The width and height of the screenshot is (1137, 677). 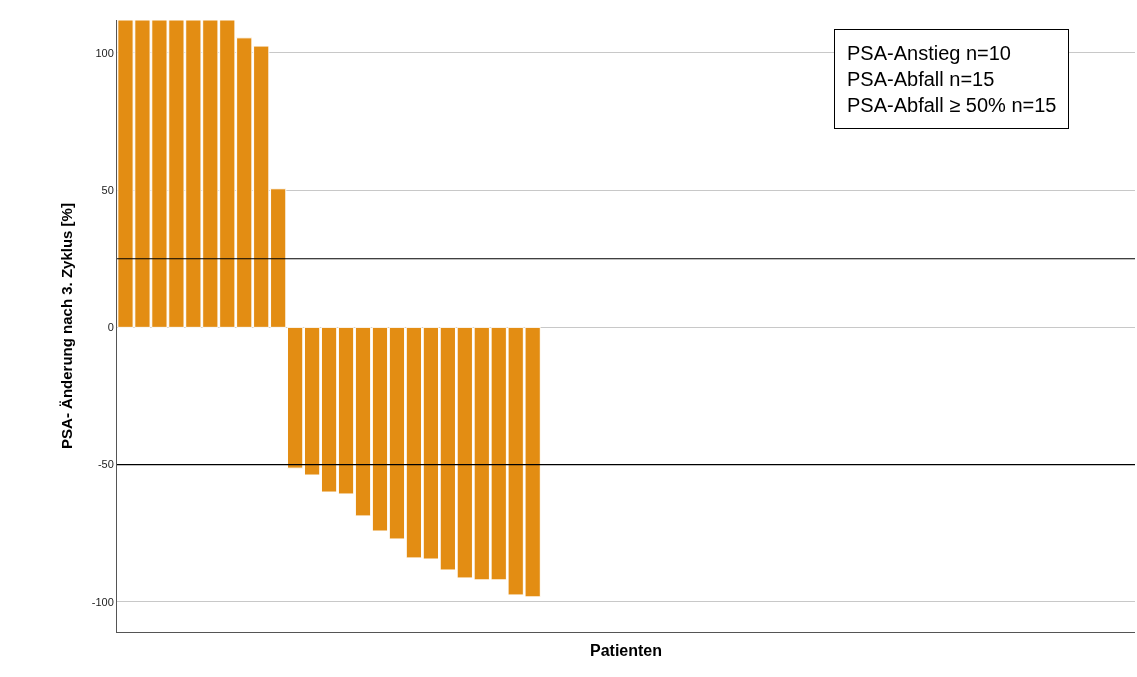 What do you see at coordinates (952, 105) in the screenshot?
I see `annotation: PSA-Abfall ≥ 50% n=15` at bounding box center [952, 105].